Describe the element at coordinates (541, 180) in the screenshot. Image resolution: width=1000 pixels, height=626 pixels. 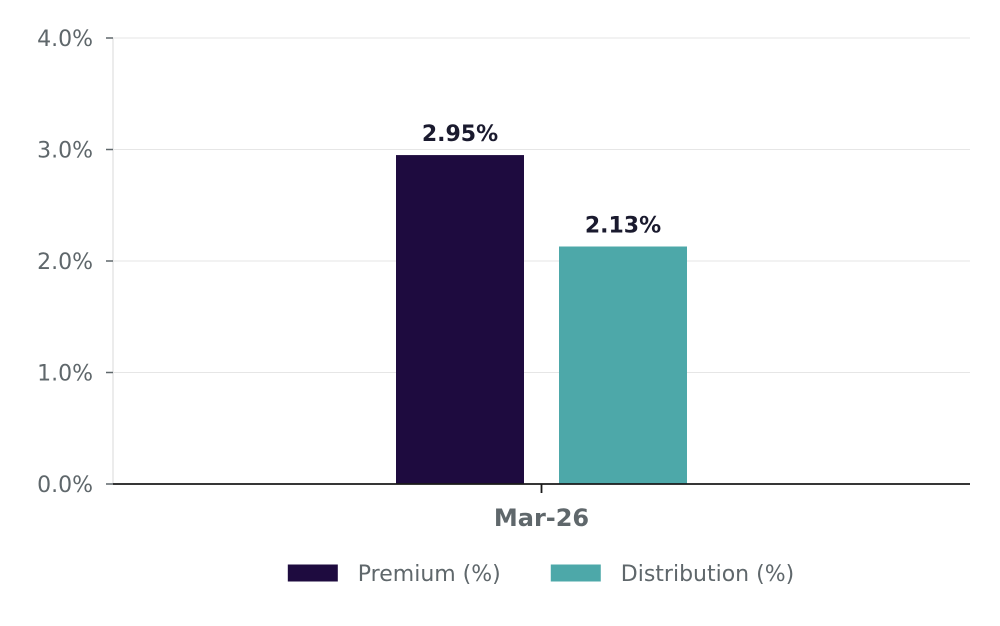
I see `data-labels: 2.95% 2.13%` at that location.